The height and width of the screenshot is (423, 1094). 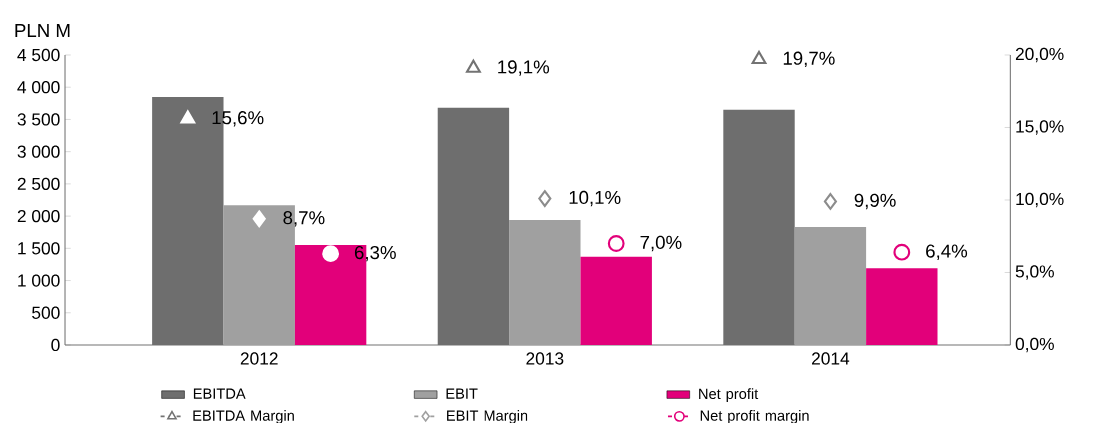 What do you see at coordinates (1040, 200) in the screenshot?
I see `y2-tick-label: 10,0%` at bounding box center [1040, 200].